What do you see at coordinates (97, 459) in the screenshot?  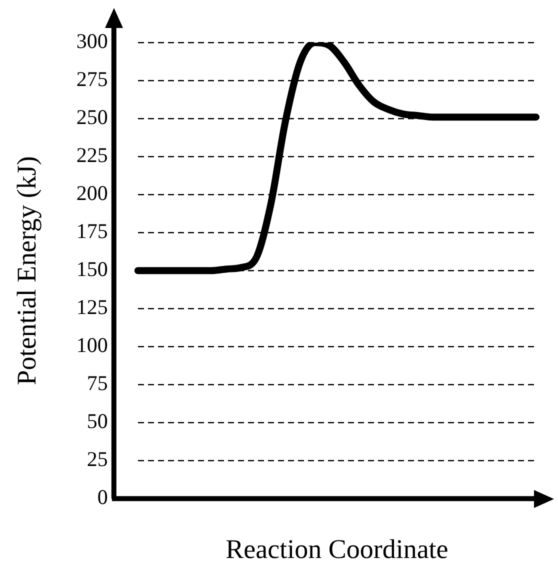 I see `y-tick-label: 25` at bounding box center [97, 459].